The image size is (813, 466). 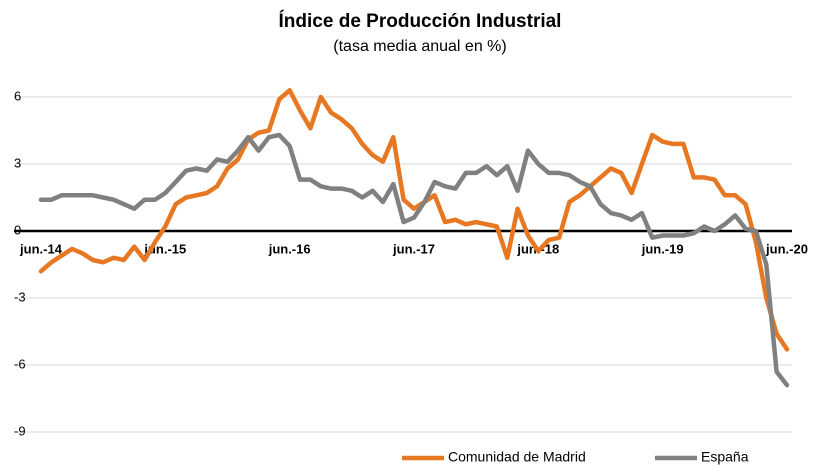 I want to click on chart-subtitle: (tasa media anual en %), so click(x=419, y=46).